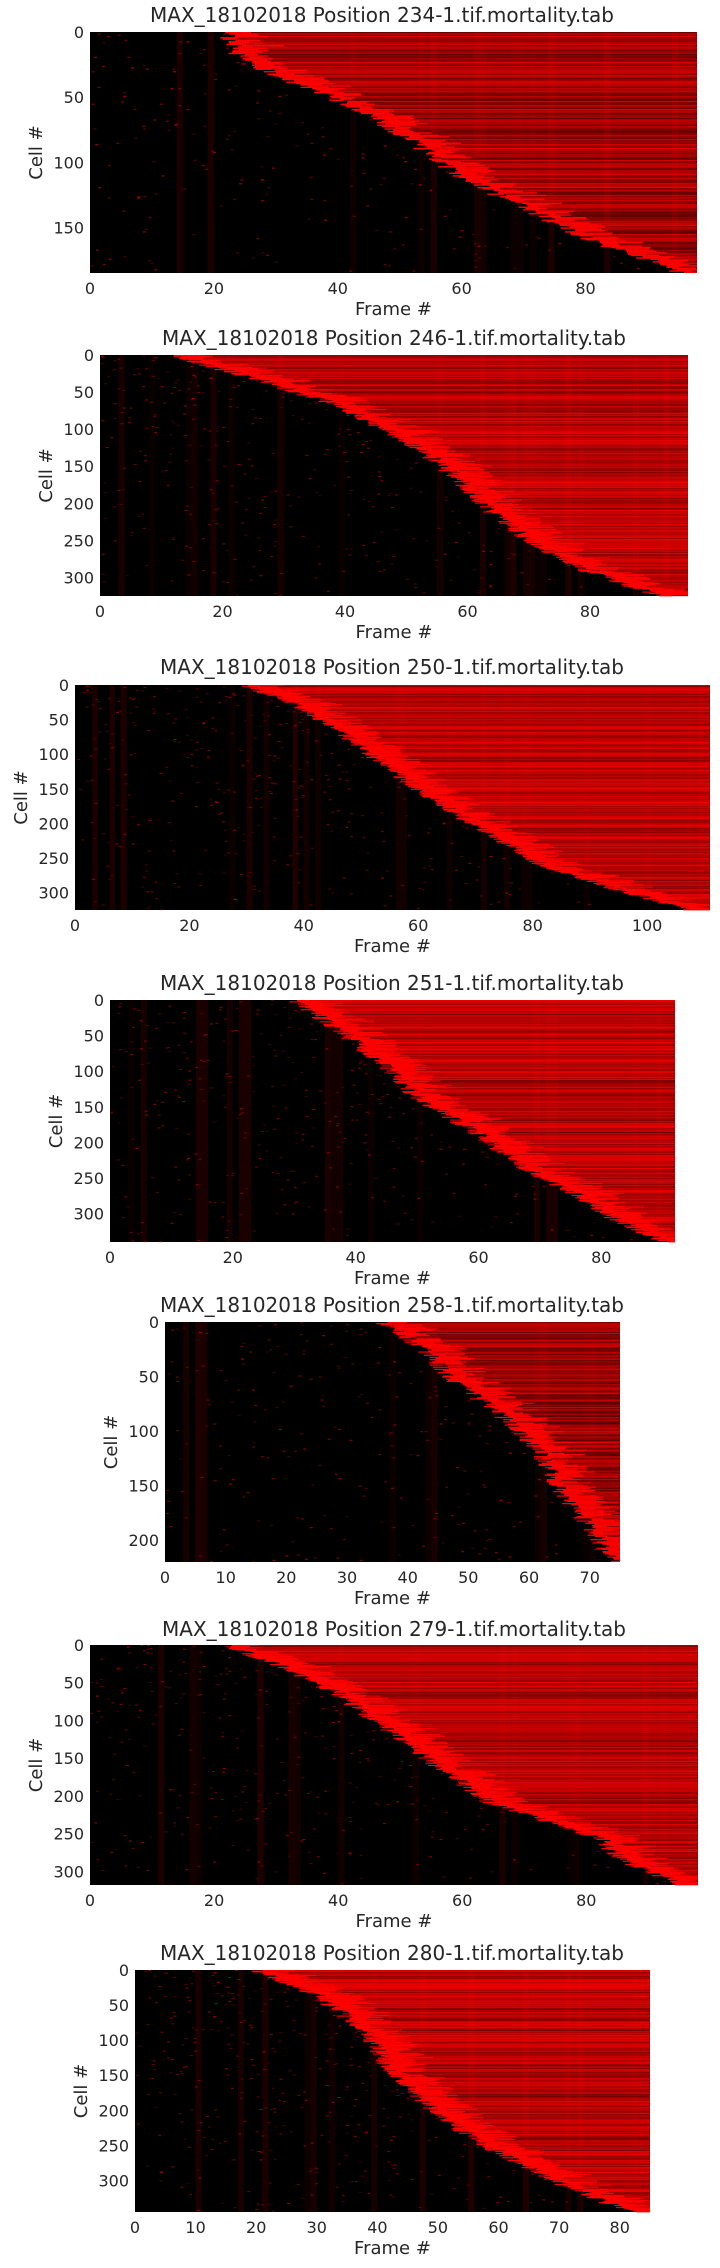 The width and height of the screenshot is (720, 2268). What do you see at coordinates (394, 632) in the screenshot?
I see `x-axis-label: Frame #` at bounding box center [394, 632].